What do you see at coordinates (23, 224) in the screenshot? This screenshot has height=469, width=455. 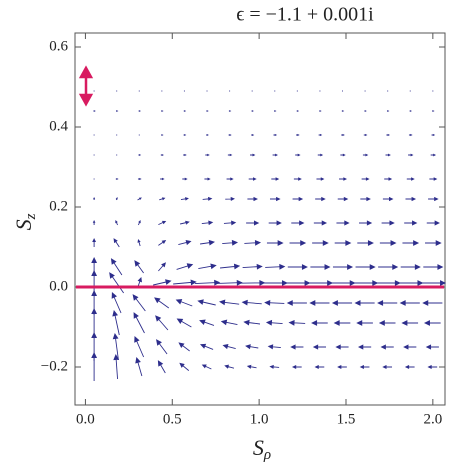 I see `y-label-base: S` at bounding box center [23, 224].